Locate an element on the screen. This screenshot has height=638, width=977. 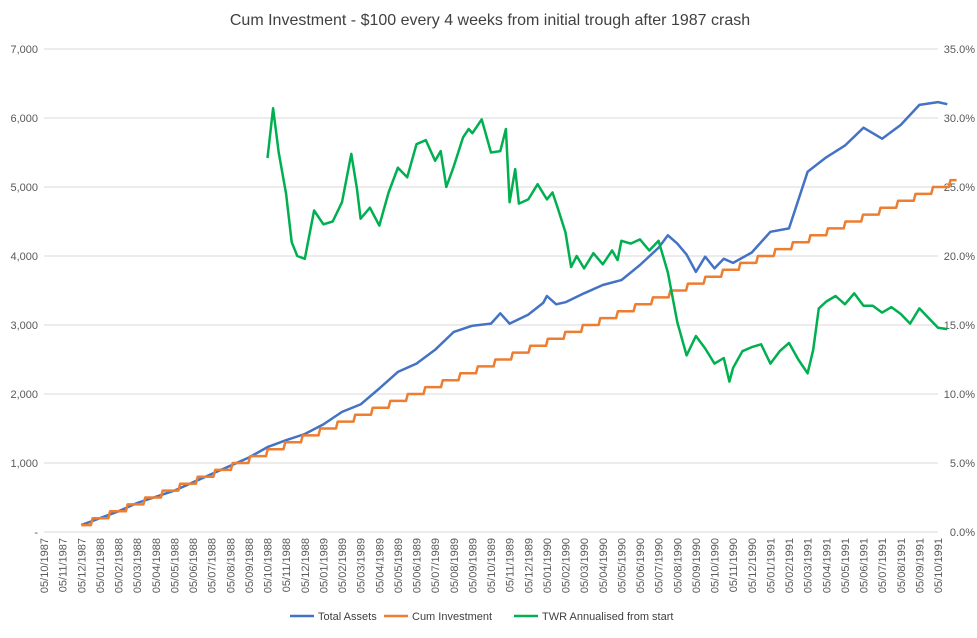
x-tick-label: 05/03/1988 is located at coordinates (138, 565).